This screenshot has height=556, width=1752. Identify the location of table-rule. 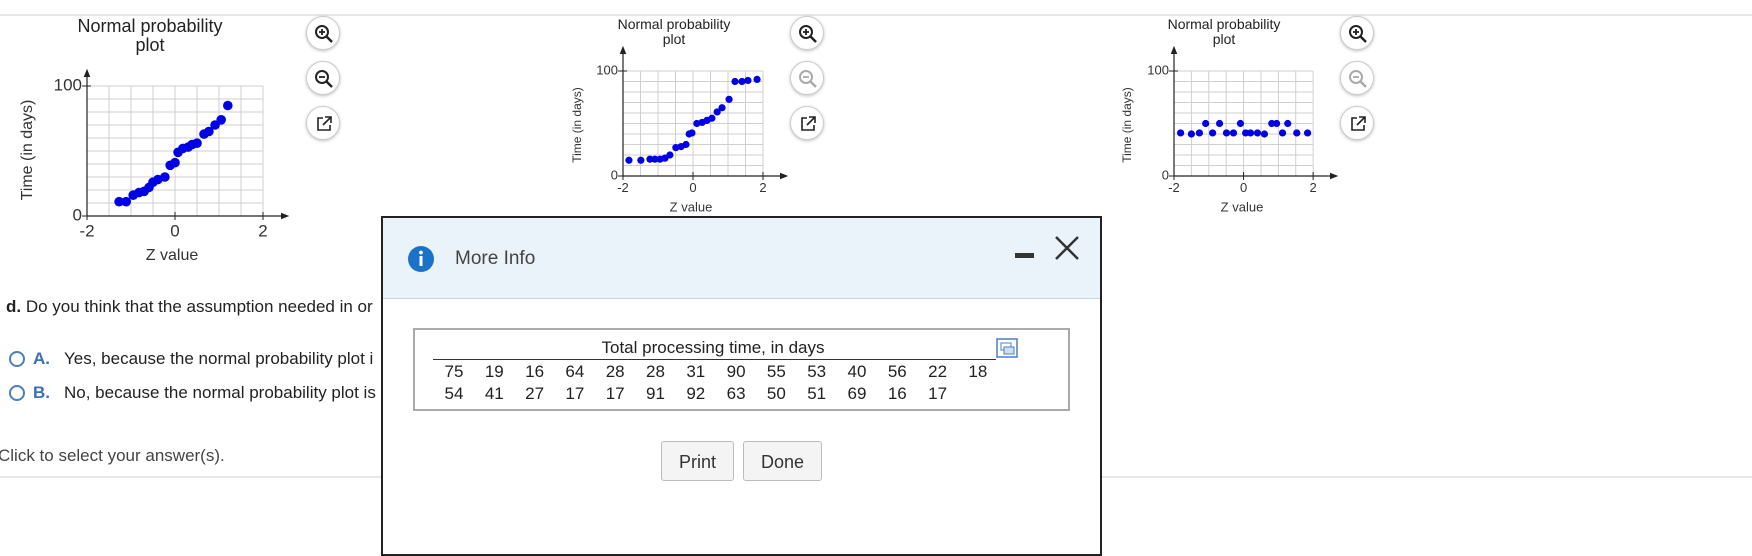
(714, 359).